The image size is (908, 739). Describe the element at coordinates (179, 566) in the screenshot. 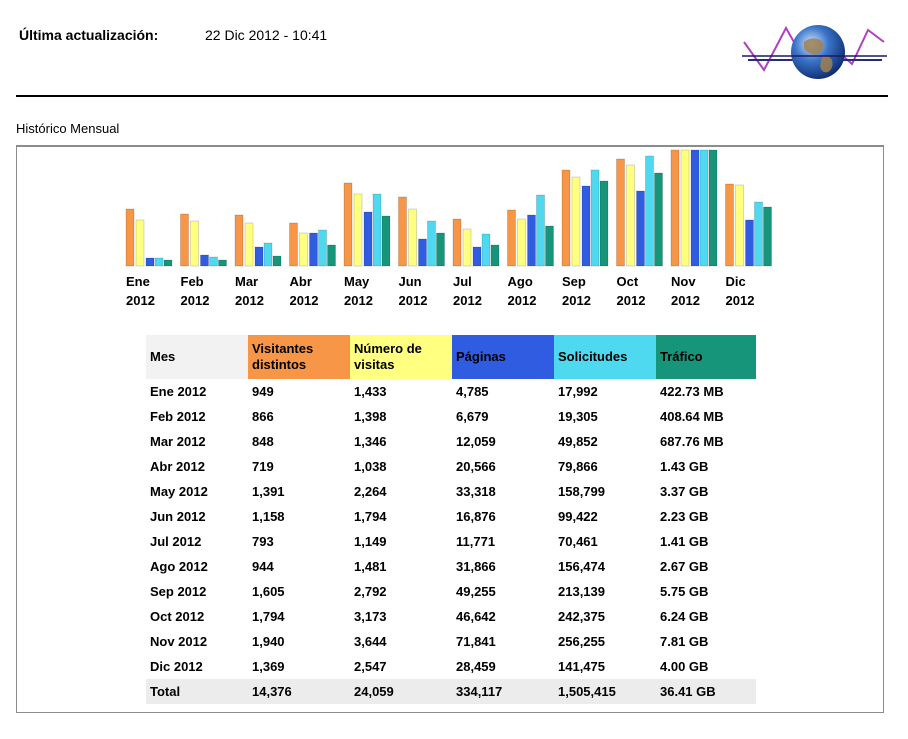

I see `table-cell: Ago 2012` at that location.